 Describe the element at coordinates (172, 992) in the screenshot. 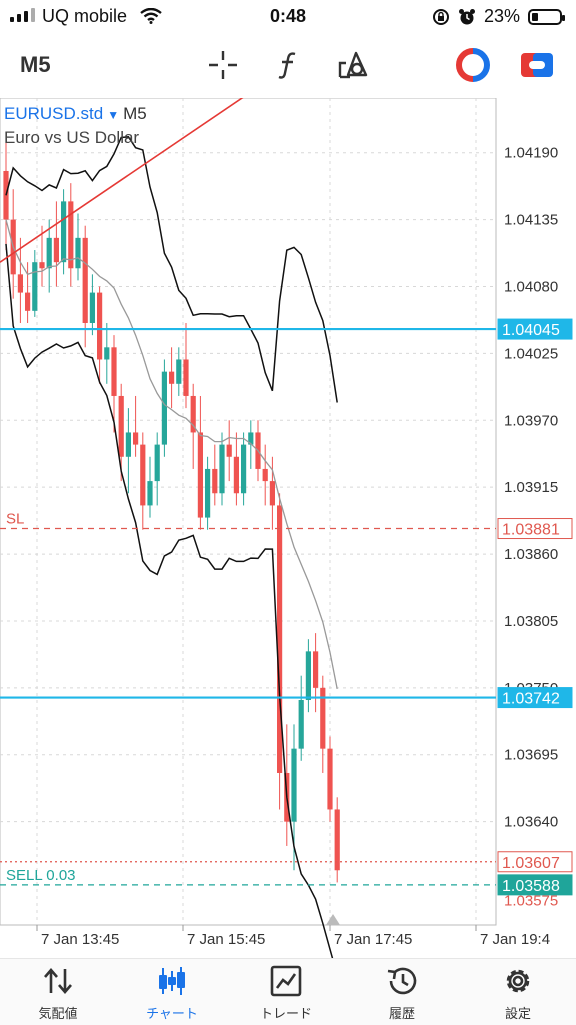

I see `nav-chart: チャート` at that location.